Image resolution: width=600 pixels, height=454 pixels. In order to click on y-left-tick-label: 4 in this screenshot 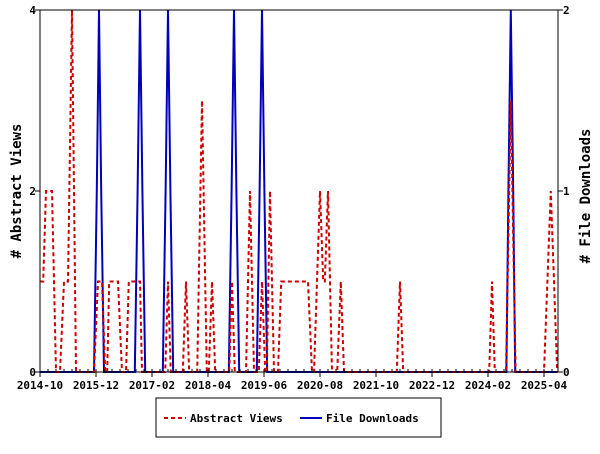, I will do `click(32, 10)`.